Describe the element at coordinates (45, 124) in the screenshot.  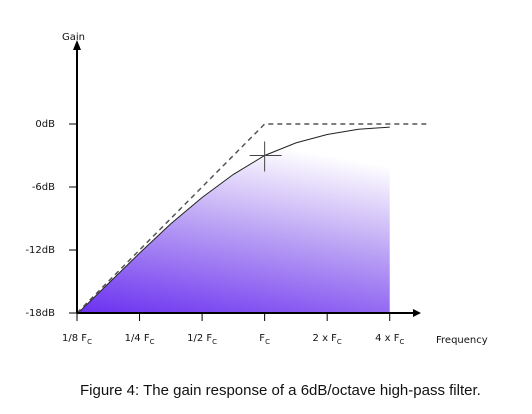
I see `y-tick-label: 0dB` at that location.